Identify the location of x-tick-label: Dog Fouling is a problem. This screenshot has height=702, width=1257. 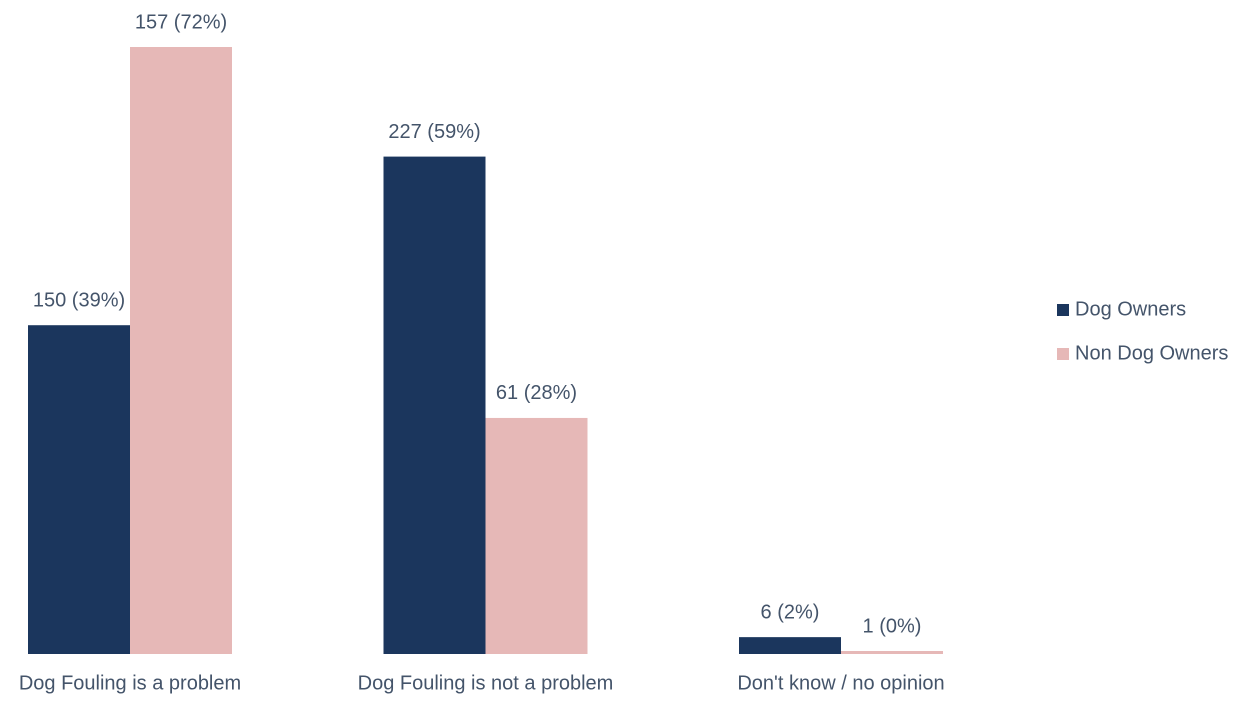
(130, 683).